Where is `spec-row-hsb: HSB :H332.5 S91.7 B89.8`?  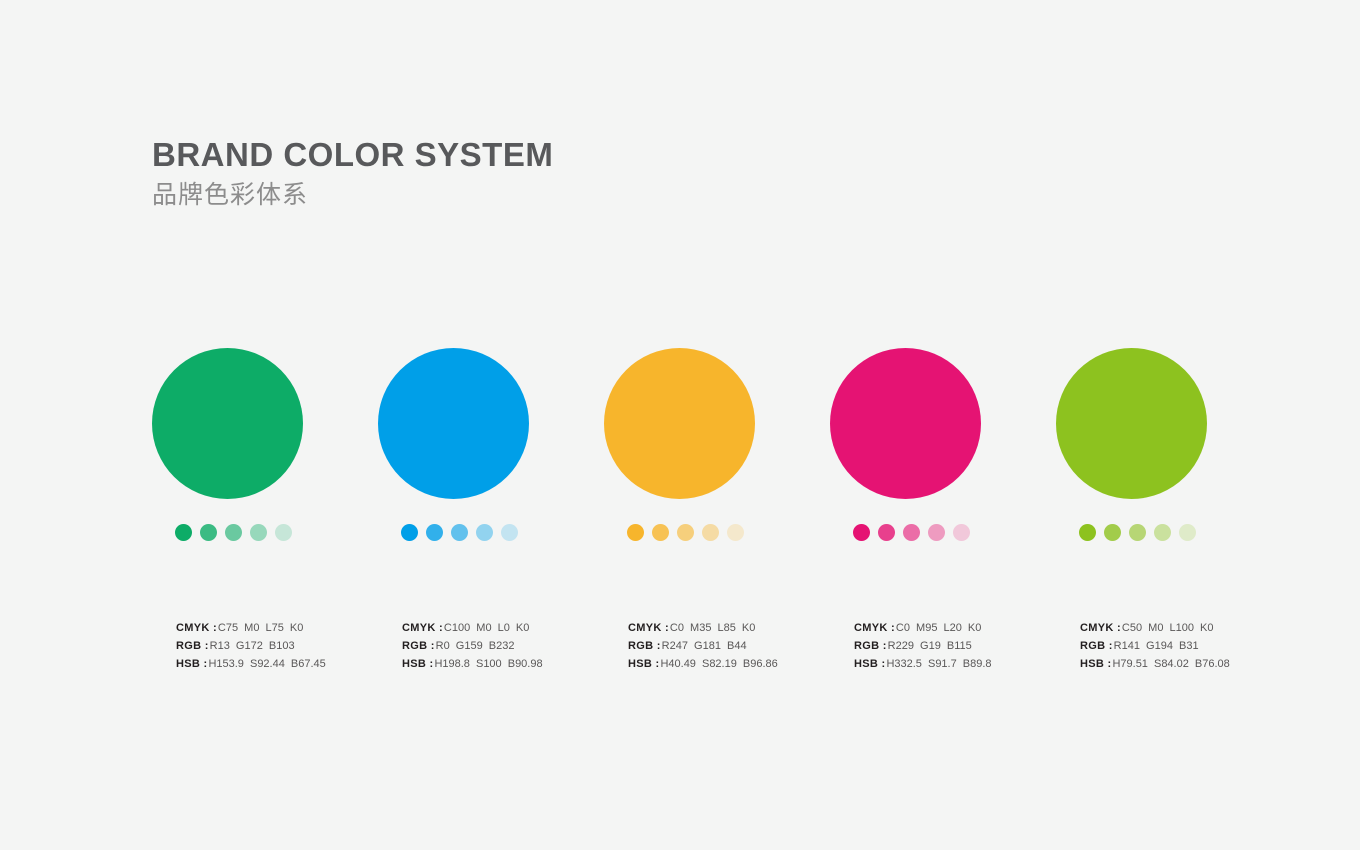 spec-row-hsb: HSB :H332.5 S91.7 B89.8 is located at coordinates (923, 664).